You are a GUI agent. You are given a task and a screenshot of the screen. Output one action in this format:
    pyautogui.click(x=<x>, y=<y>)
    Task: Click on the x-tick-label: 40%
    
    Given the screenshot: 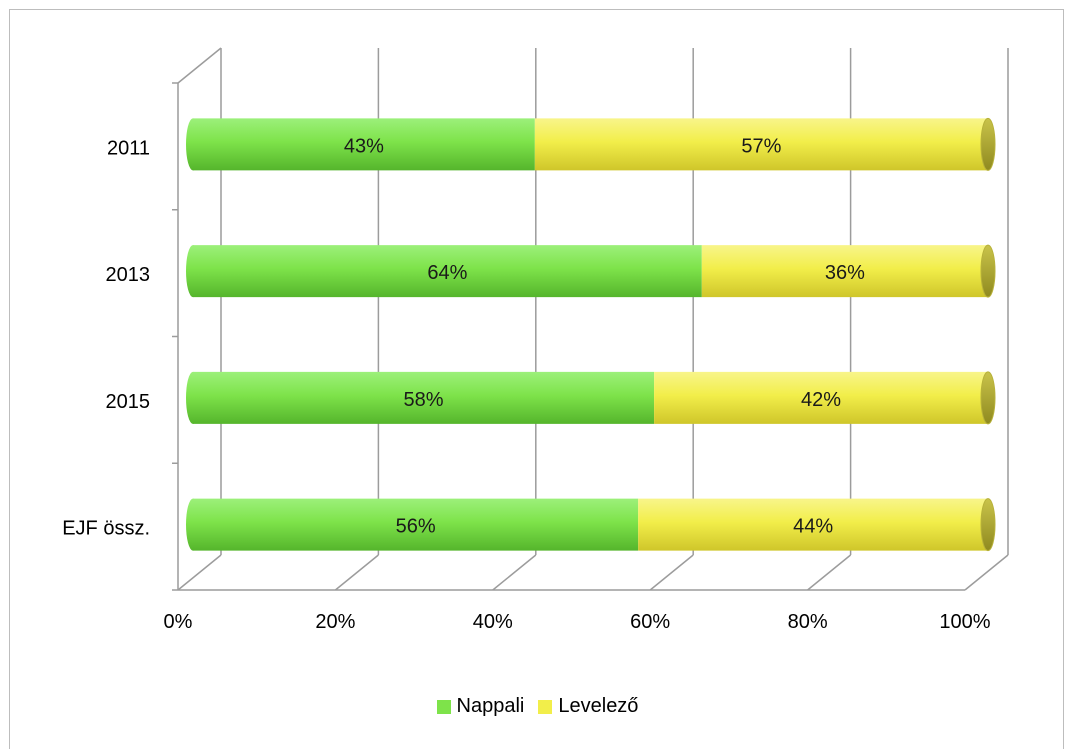 What is the action you would take?
    pyautogui.click(x=493, y=622)
    